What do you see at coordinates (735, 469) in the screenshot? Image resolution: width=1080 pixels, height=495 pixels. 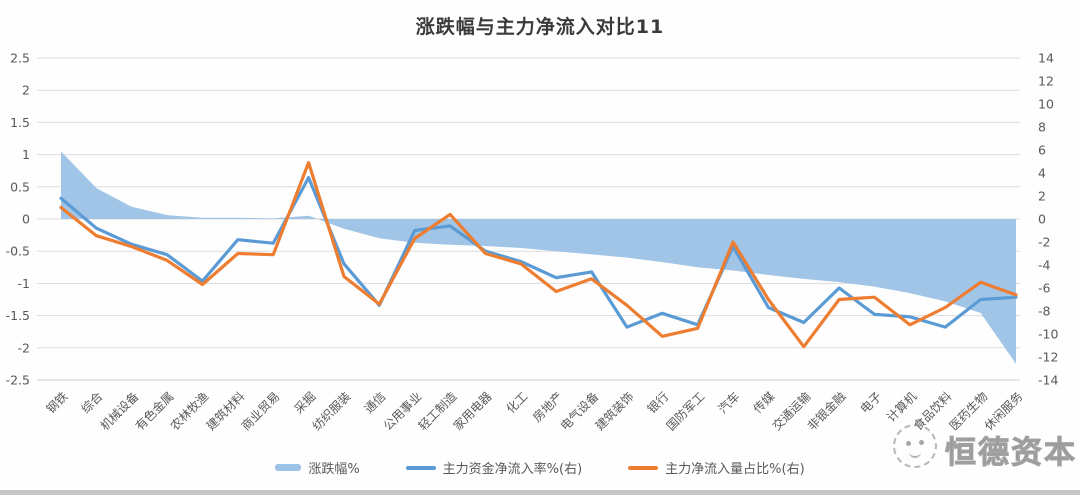 I see `legend-label: 主力净流入量占比%(右)` at bounding box center [735, 469].